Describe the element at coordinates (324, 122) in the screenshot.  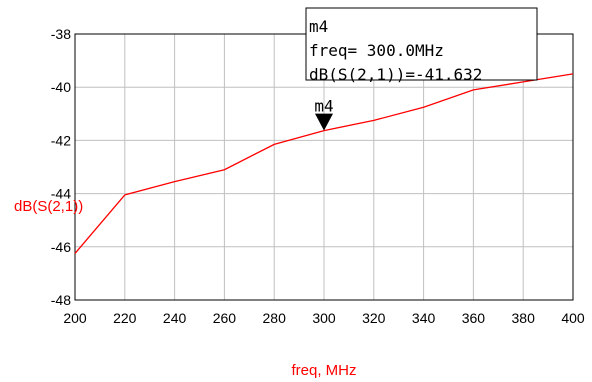
I see `marker-triangle` at that location.